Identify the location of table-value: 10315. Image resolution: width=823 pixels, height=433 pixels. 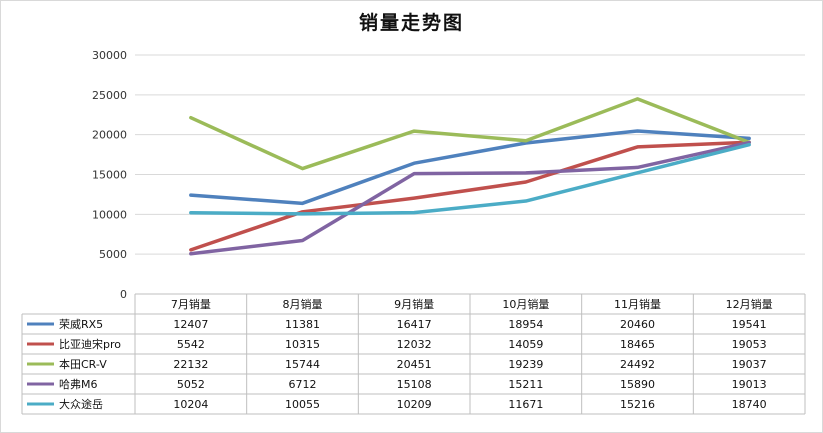
(302, 344).